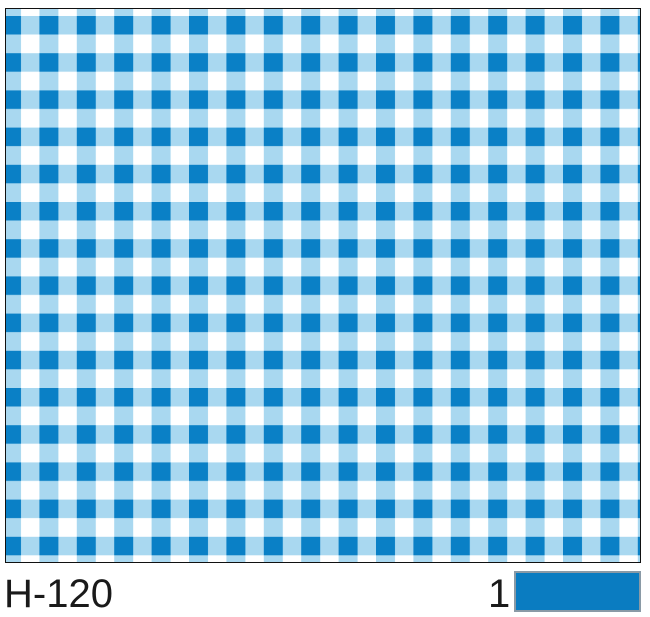  I want to click on color-chip, so click(577, 591).